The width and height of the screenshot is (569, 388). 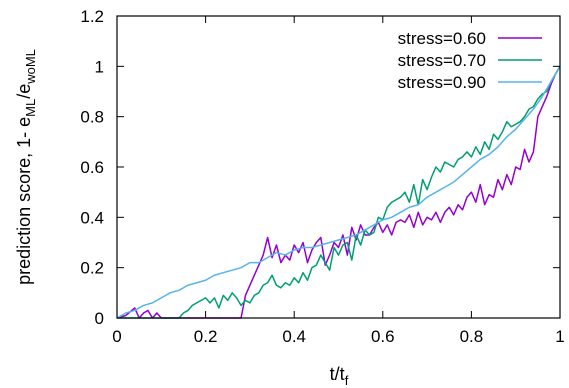 I want to click on y-tick-label: 0.2, so click(x=92, y=268).